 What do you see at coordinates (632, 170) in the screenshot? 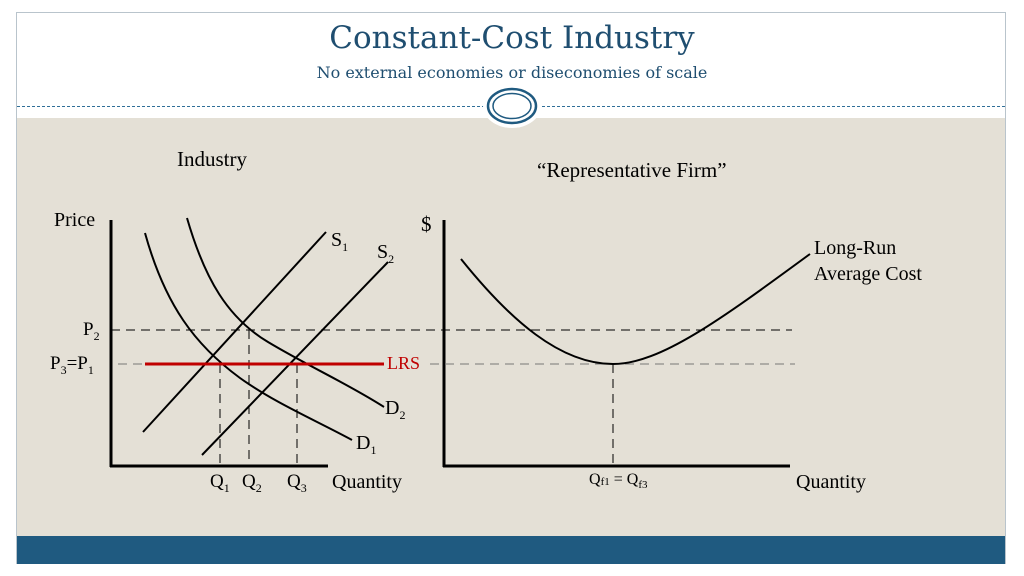
I see `firm-heading: “Representative Firm”` at bounding box center [632, 170].